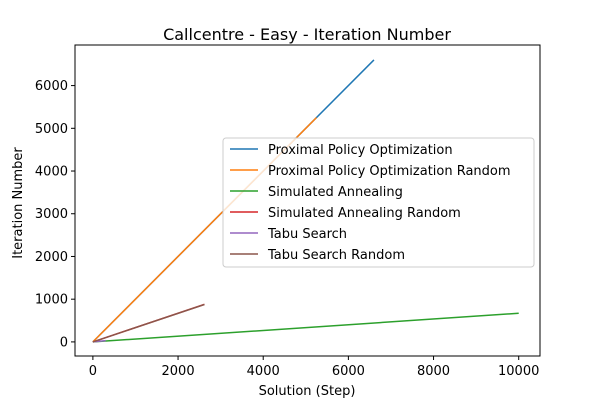 Image resolution: width=600 pixels, height=400 pixels. What do you see at coordinates (18, 203) in the screenshot?
I see `y-axis-label: Iteration Number` at bounding box center [18, 203].